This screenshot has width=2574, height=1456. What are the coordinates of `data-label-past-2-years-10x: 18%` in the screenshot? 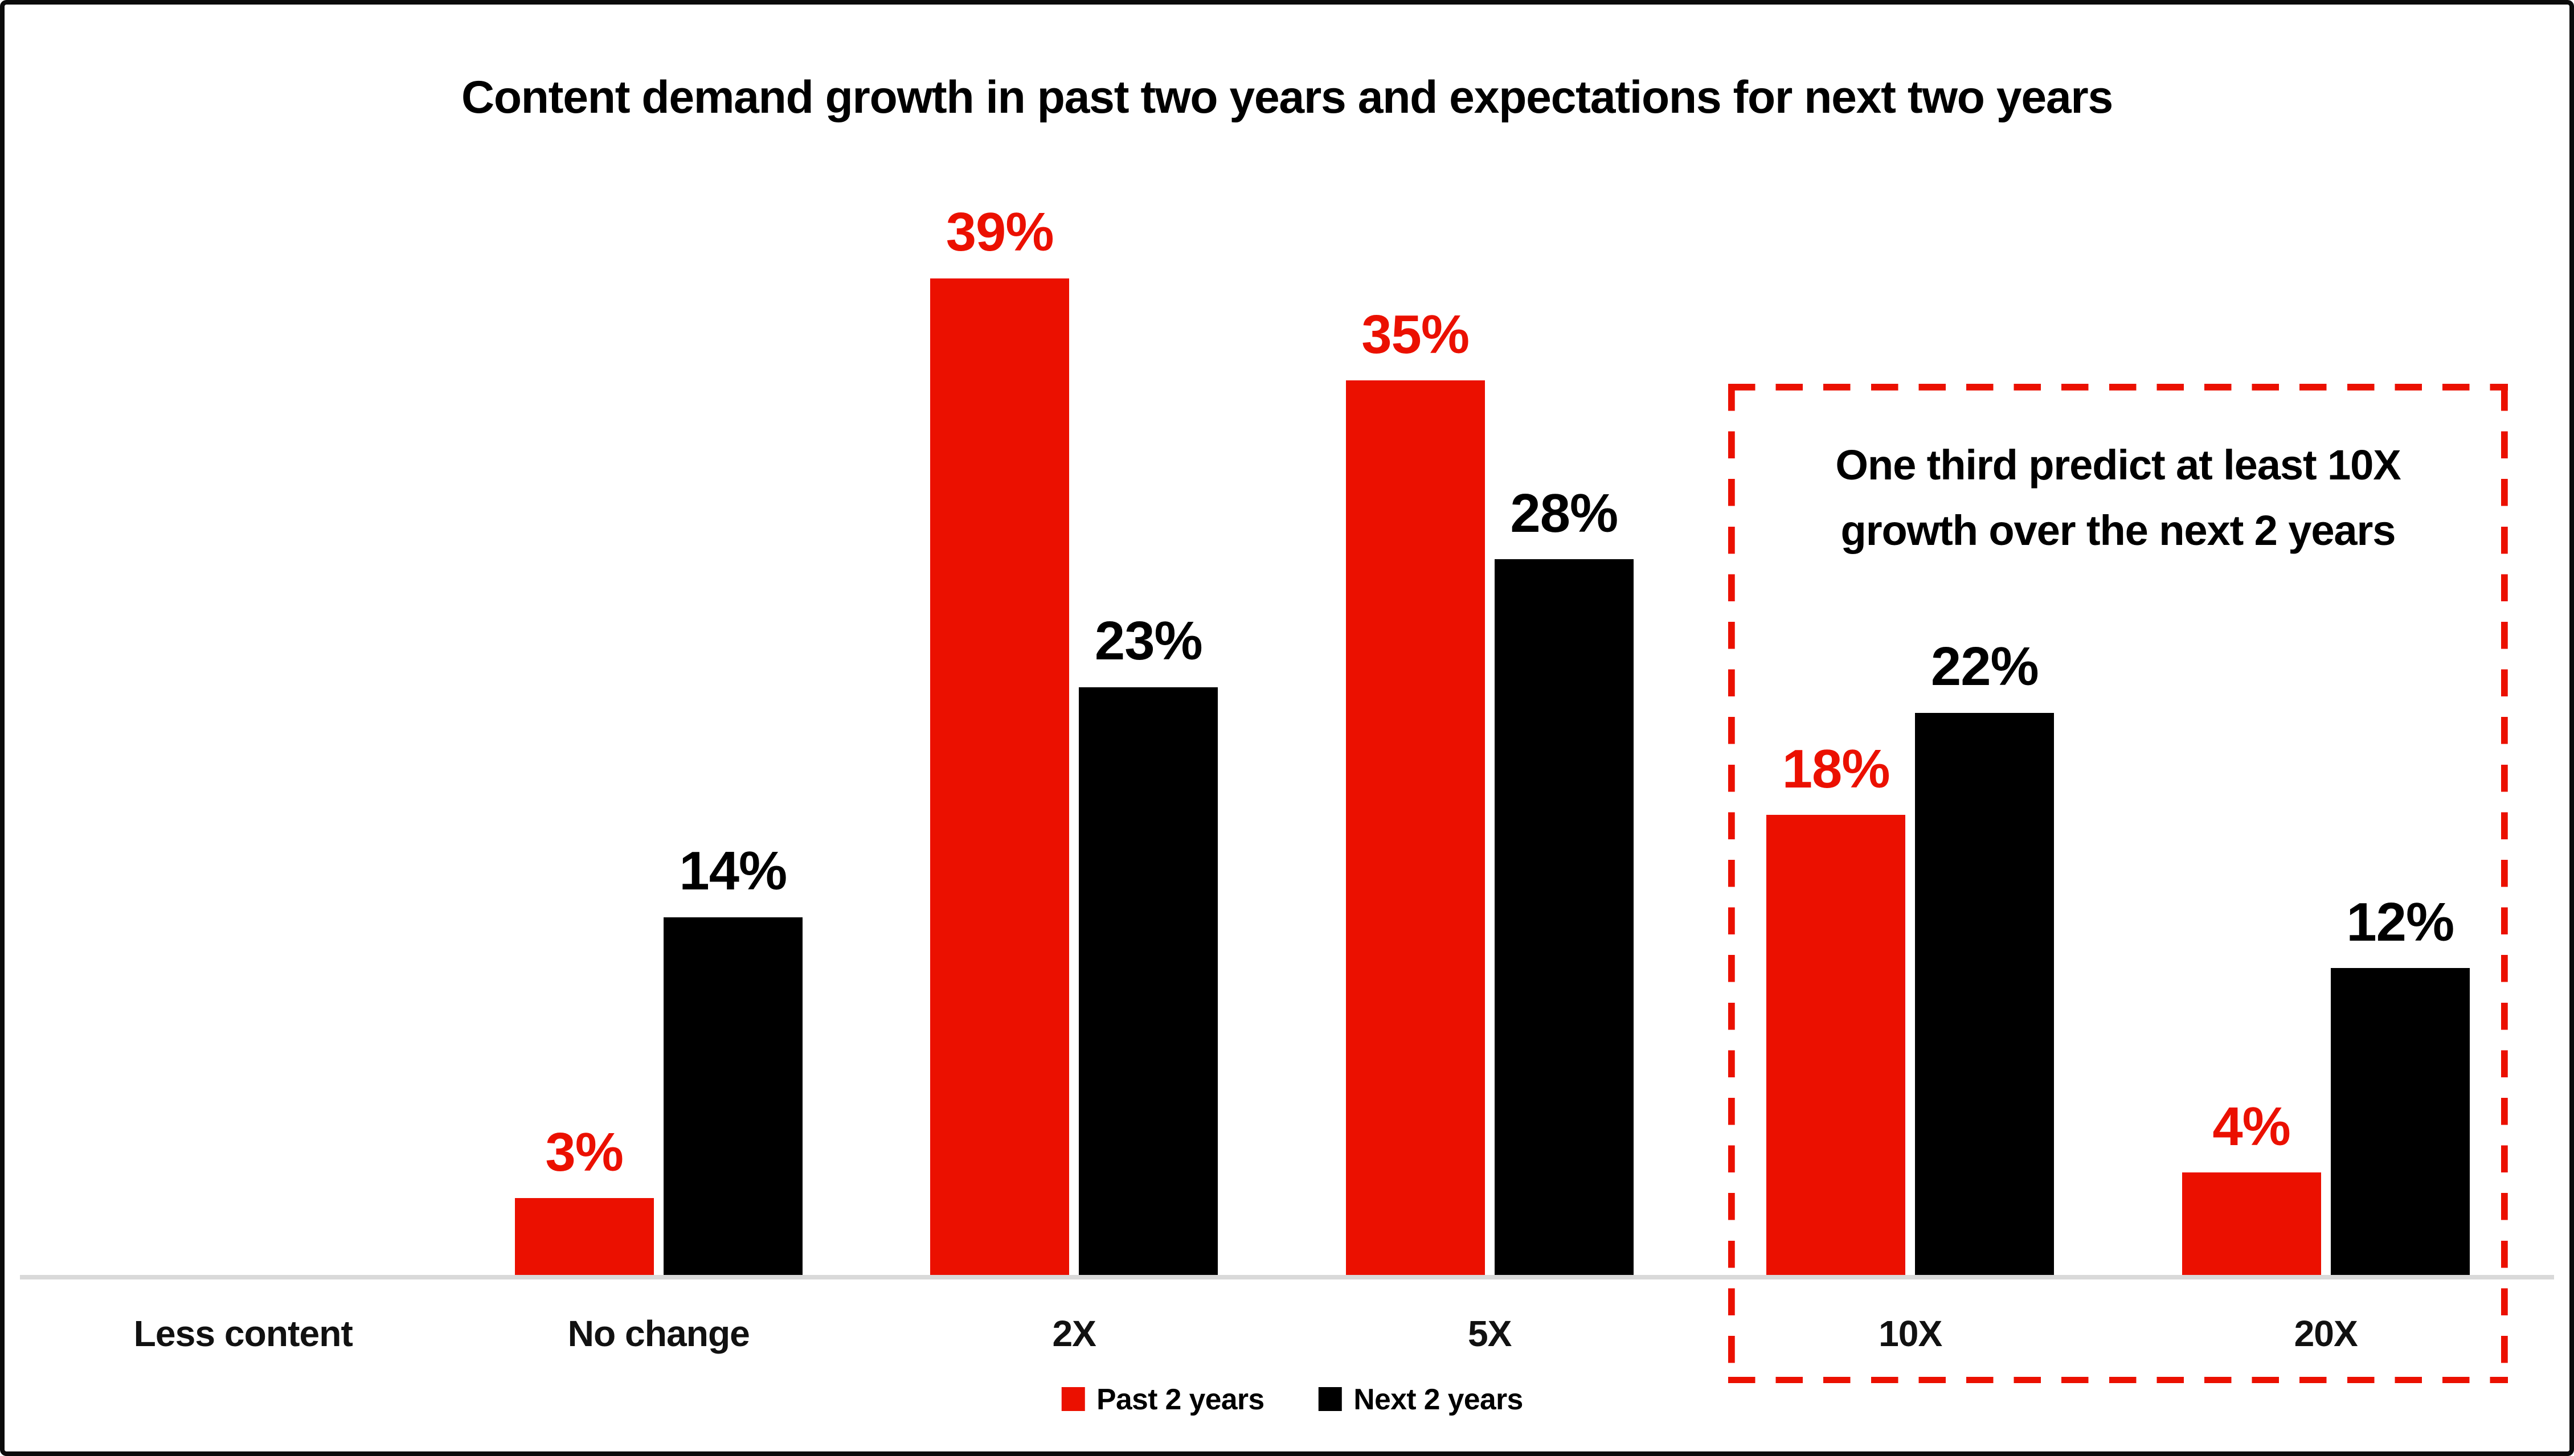 It's located at (1836, 768).